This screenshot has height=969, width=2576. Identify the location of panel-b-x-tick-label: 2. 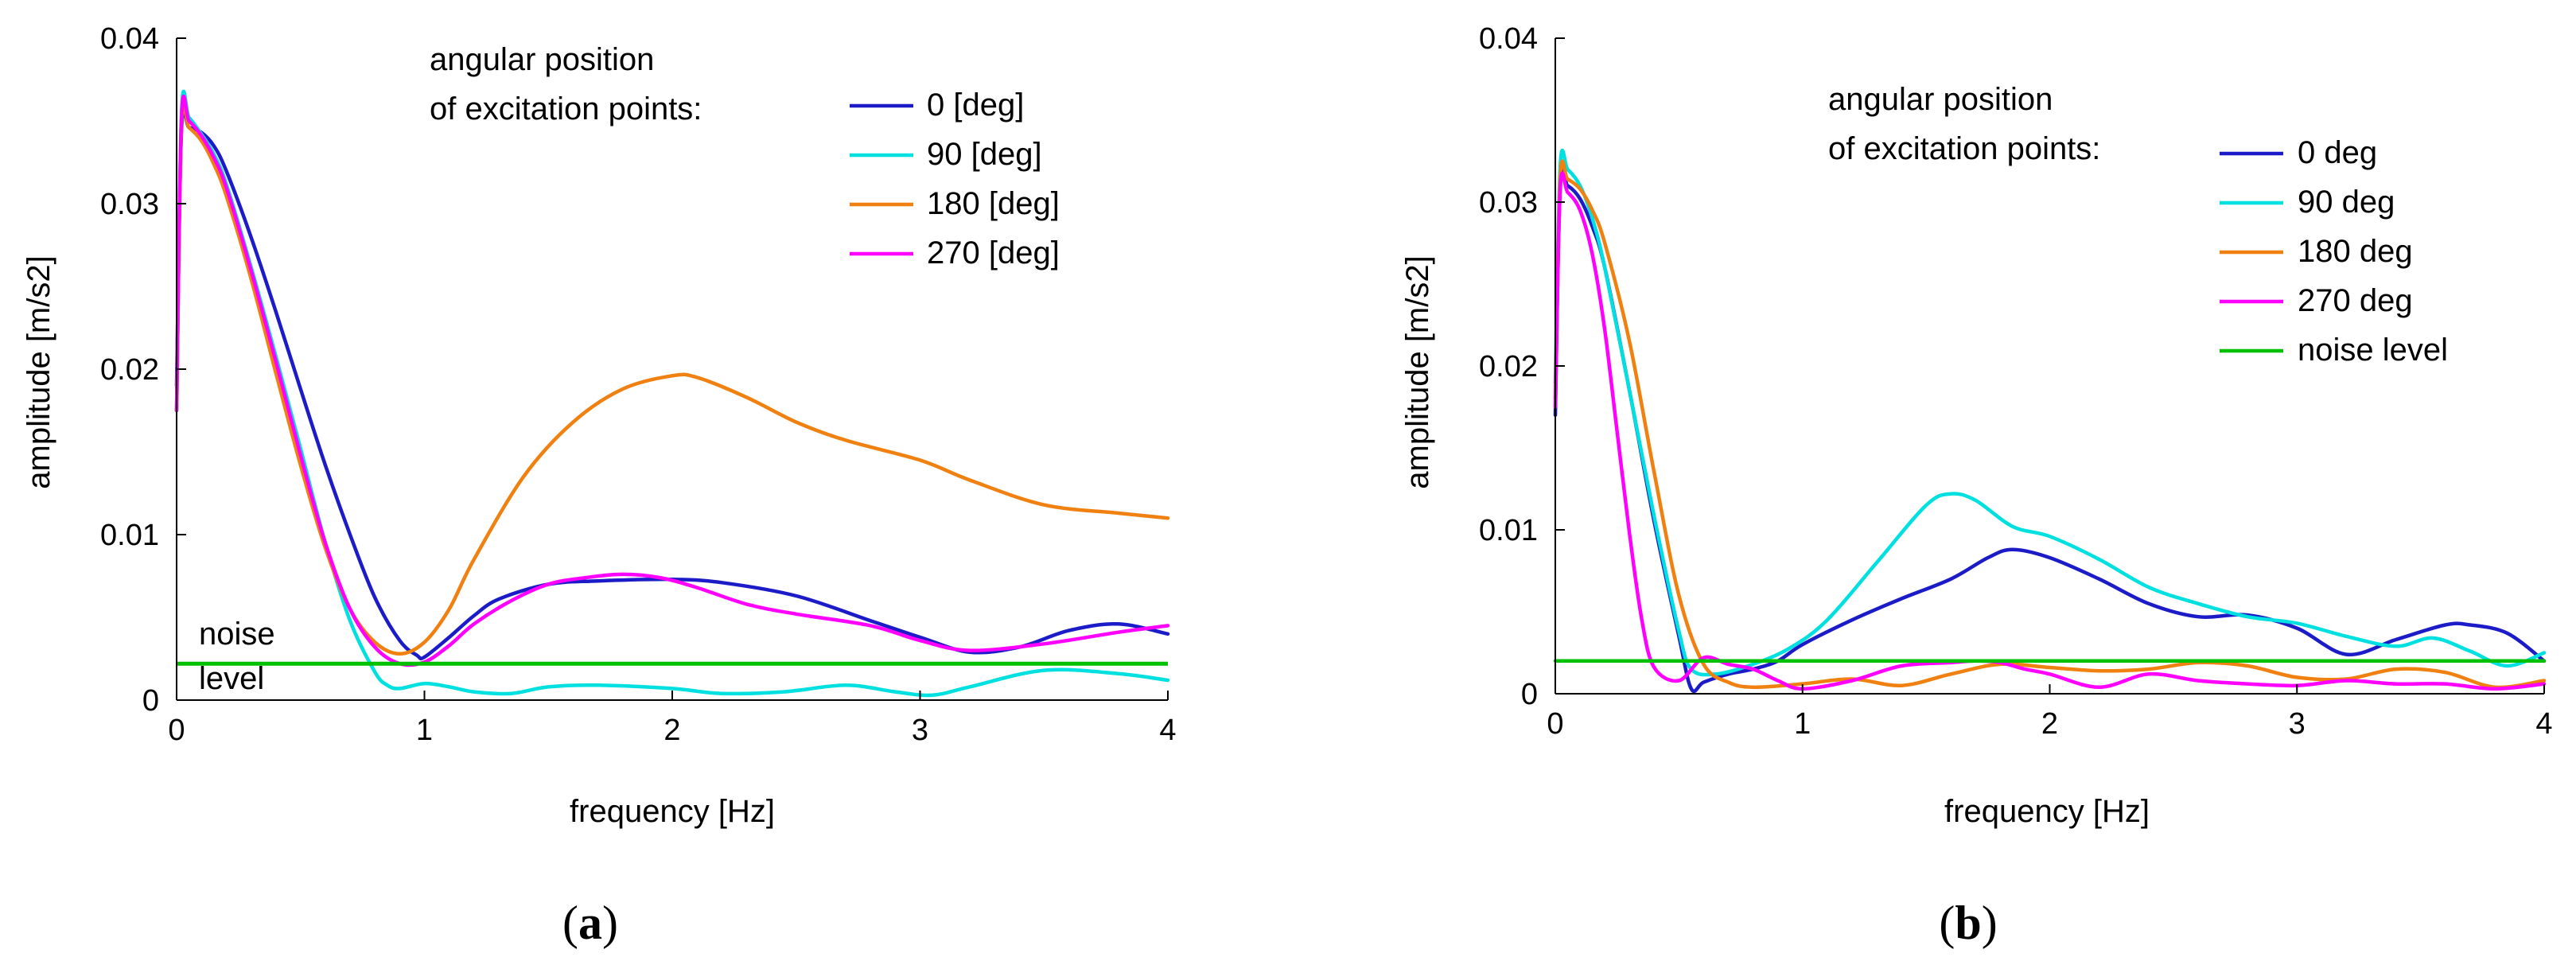
(2050, 724).